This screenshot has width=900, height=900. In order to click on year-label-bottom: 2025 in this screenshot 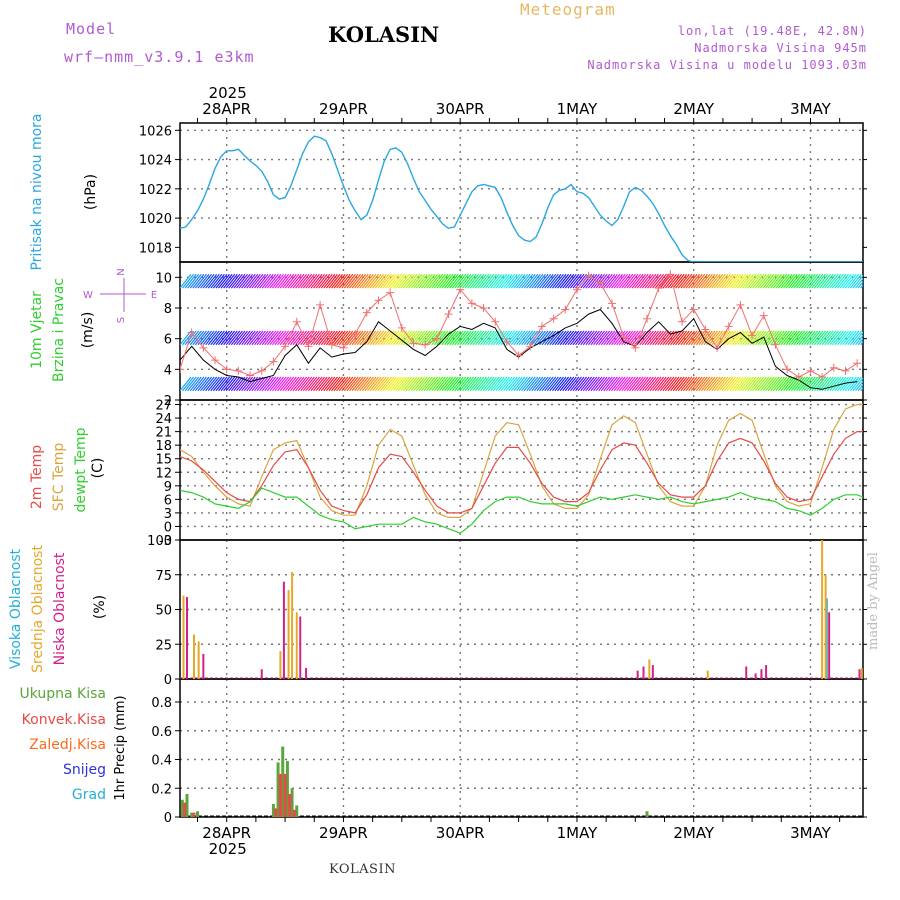, I will do `click(228, 849)`.